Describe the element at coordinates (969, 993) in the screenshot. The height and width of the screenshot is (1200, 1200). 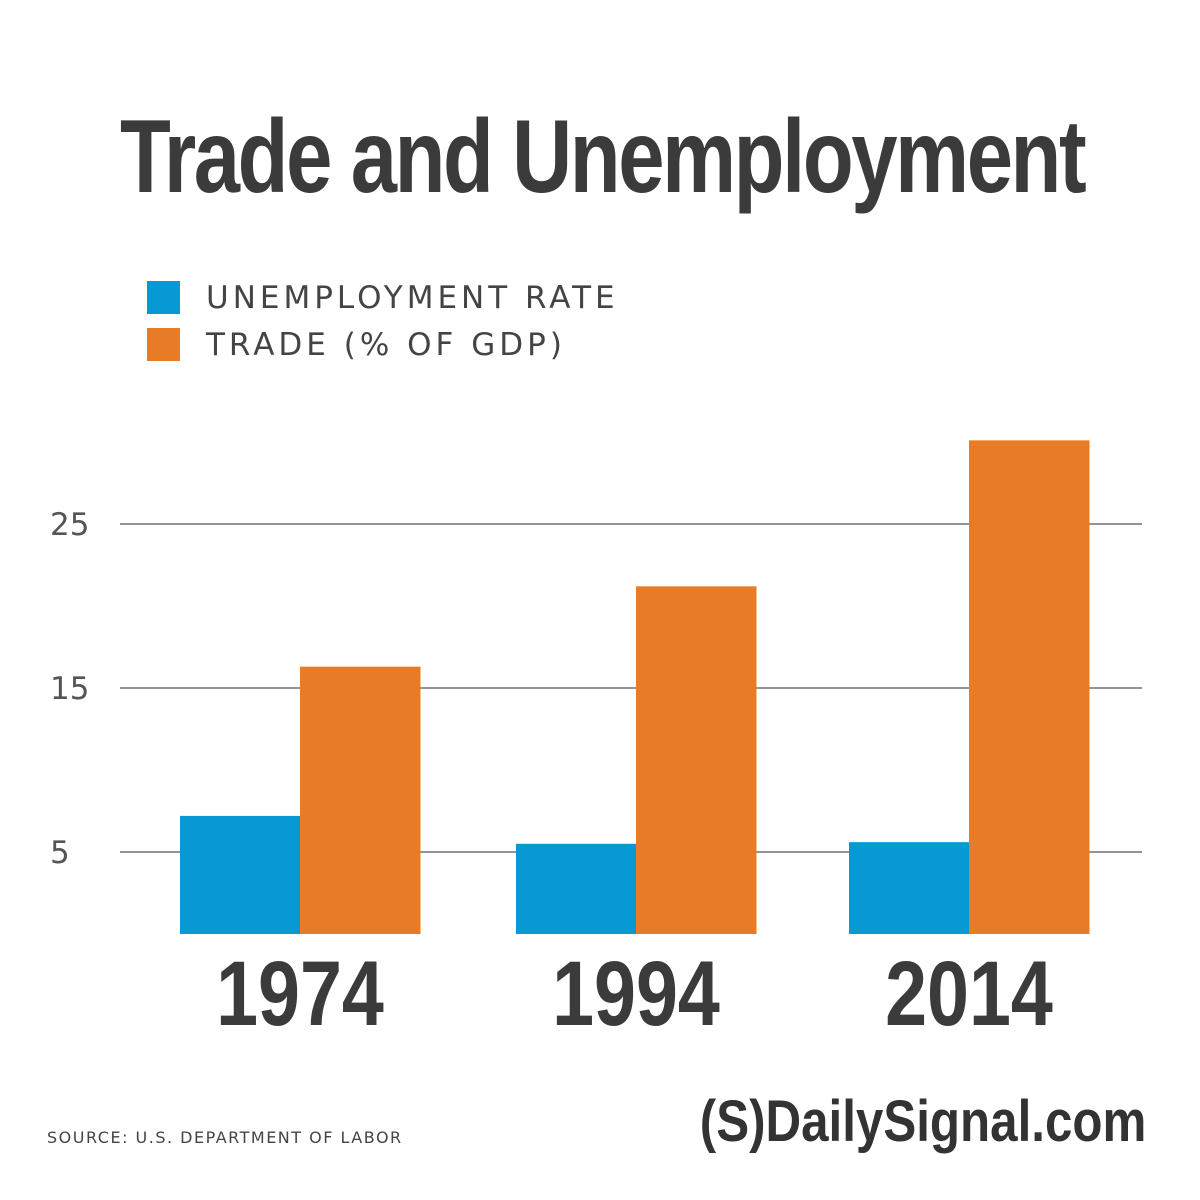
I see `x-tick-label: 2014` at that location.